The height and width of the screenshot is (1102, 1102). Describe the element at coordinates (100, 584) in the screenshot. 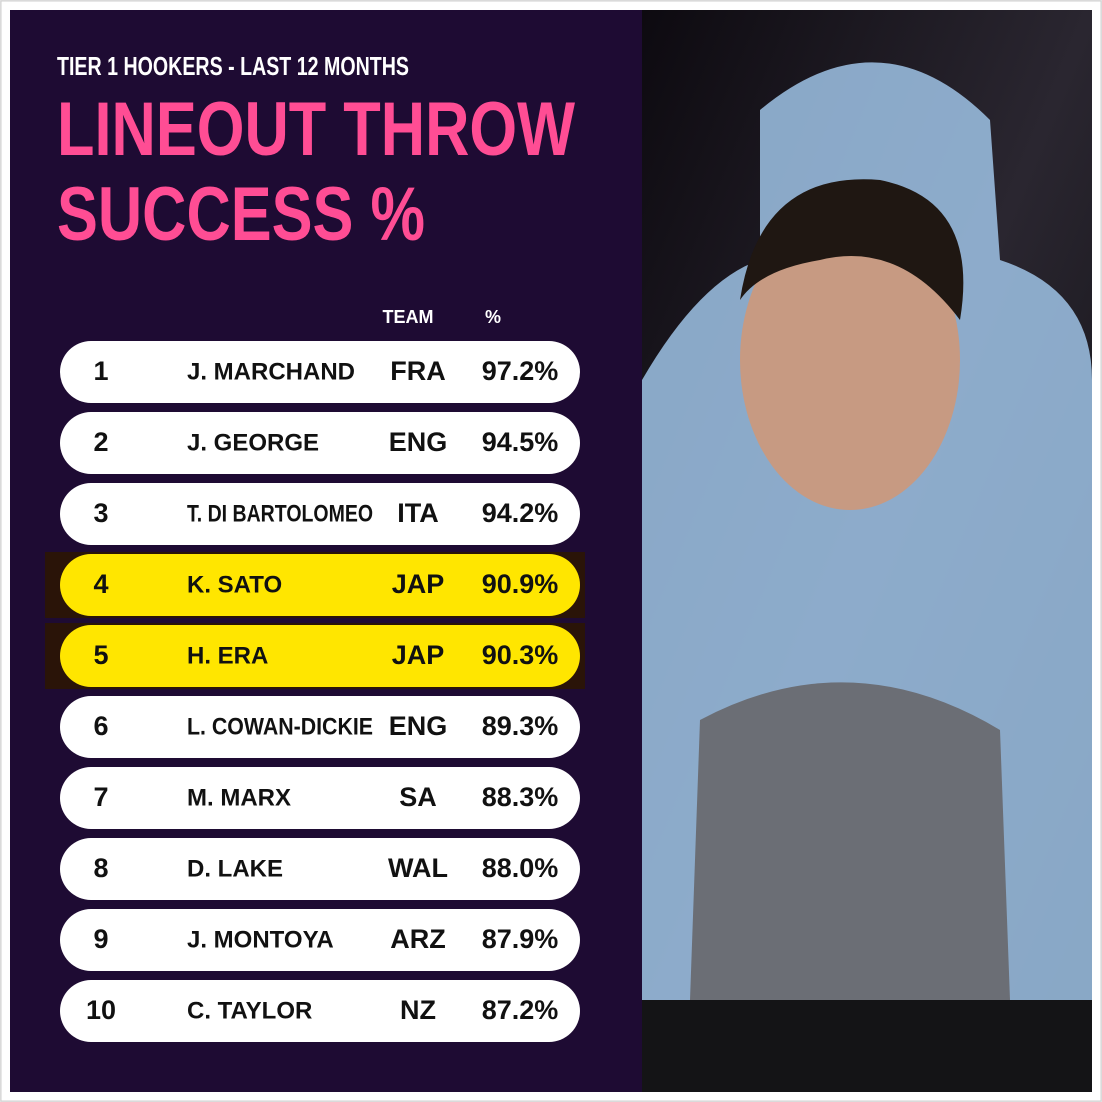

I see `rank: 4` at that location.